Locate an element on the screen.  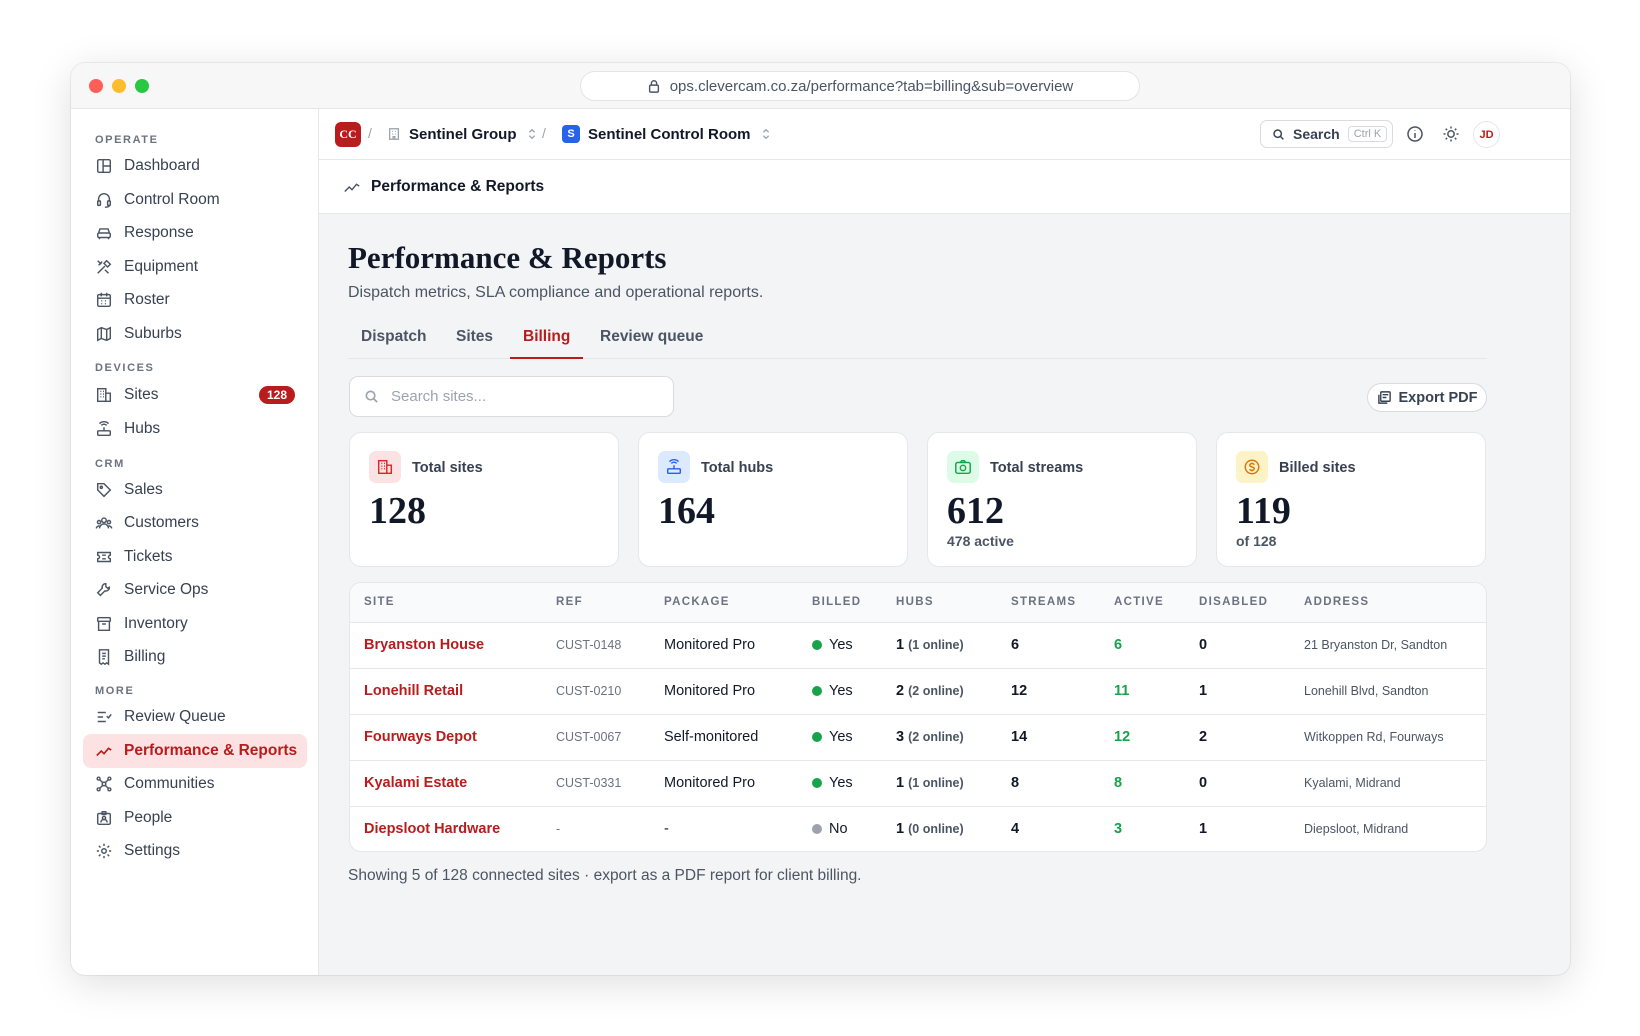
site-link: Kyalami Estate is located at coordinates (416, 783).